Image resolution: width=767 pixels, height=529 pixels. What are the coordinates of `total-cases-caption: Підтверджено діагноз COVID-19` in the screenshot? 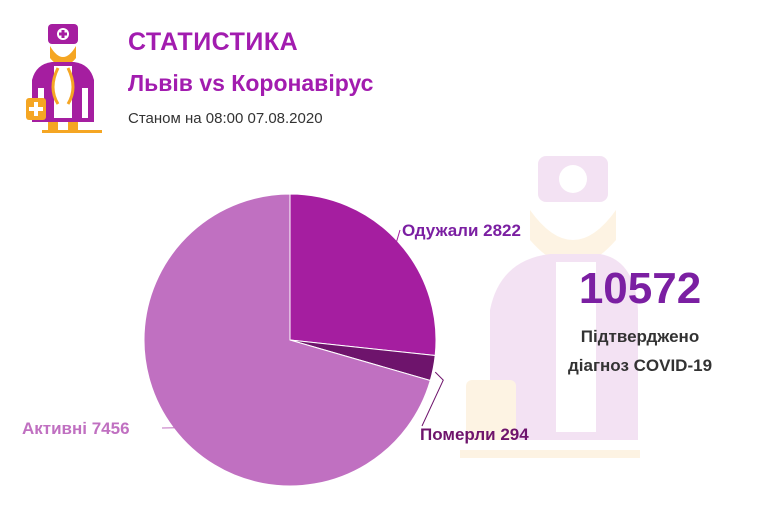 It's located at (640, 351).